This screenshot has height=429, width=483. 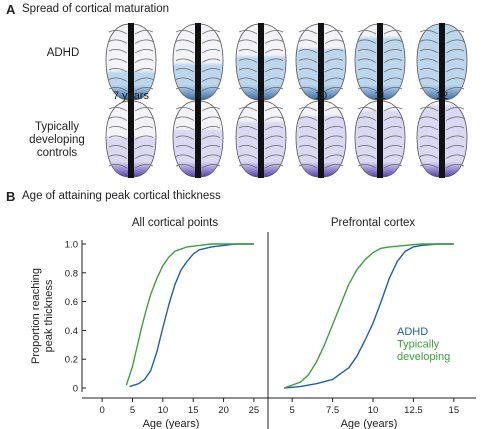 What do you see at coordinates (423, 357) in the screenshot?
I see `legend-item-2: developing` at bounding box center [423, 357].